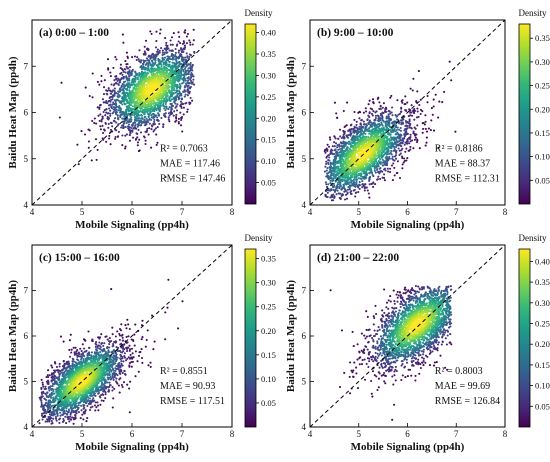 This screenshot has width=550, height=462. What do you see at coordinates (184, 148) in the screenshot?
I see `stat-label: R² = 0.7063` at bounding box center [184, 148].